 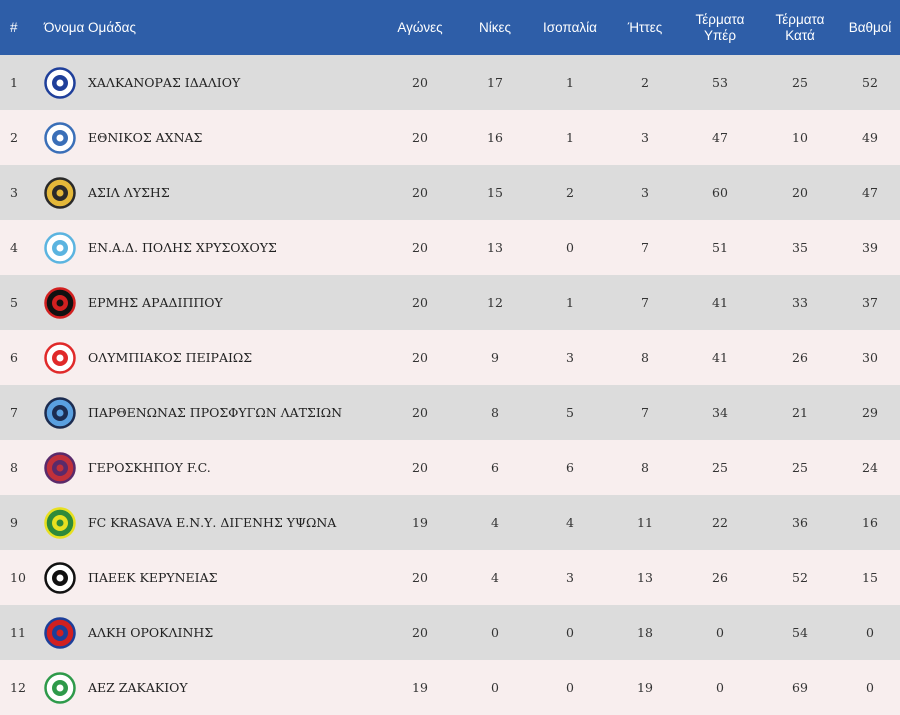 I want to click on rank-cell: 12, so click(x=18, y=687).